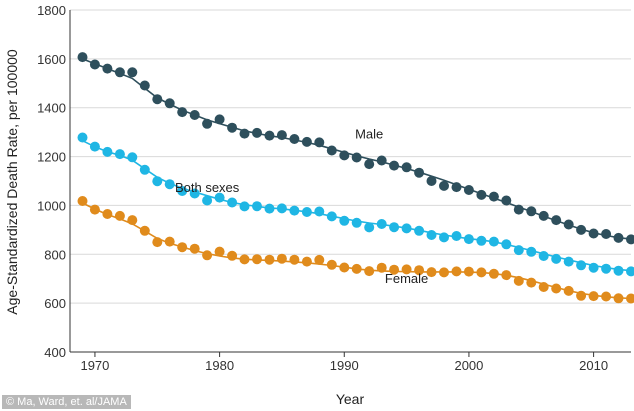  Describe the element at coordinates (51, 59) in the screenshot. I see `y-tick-label: 1600` at that location.